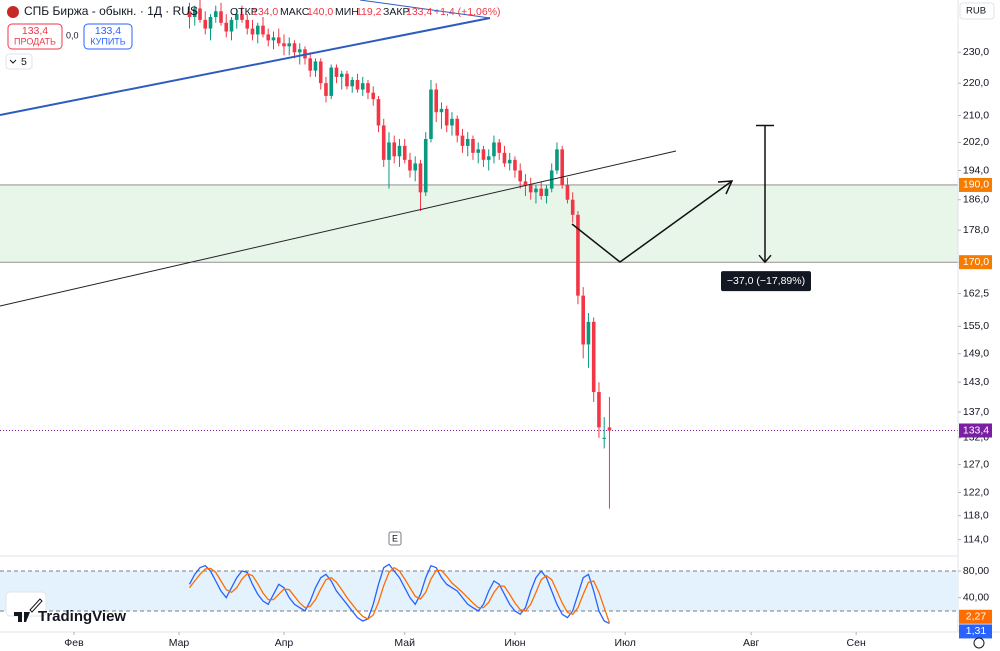 This screenshot has width=1000, height=651. I want to click on measure-label-box, so click(766, 281).